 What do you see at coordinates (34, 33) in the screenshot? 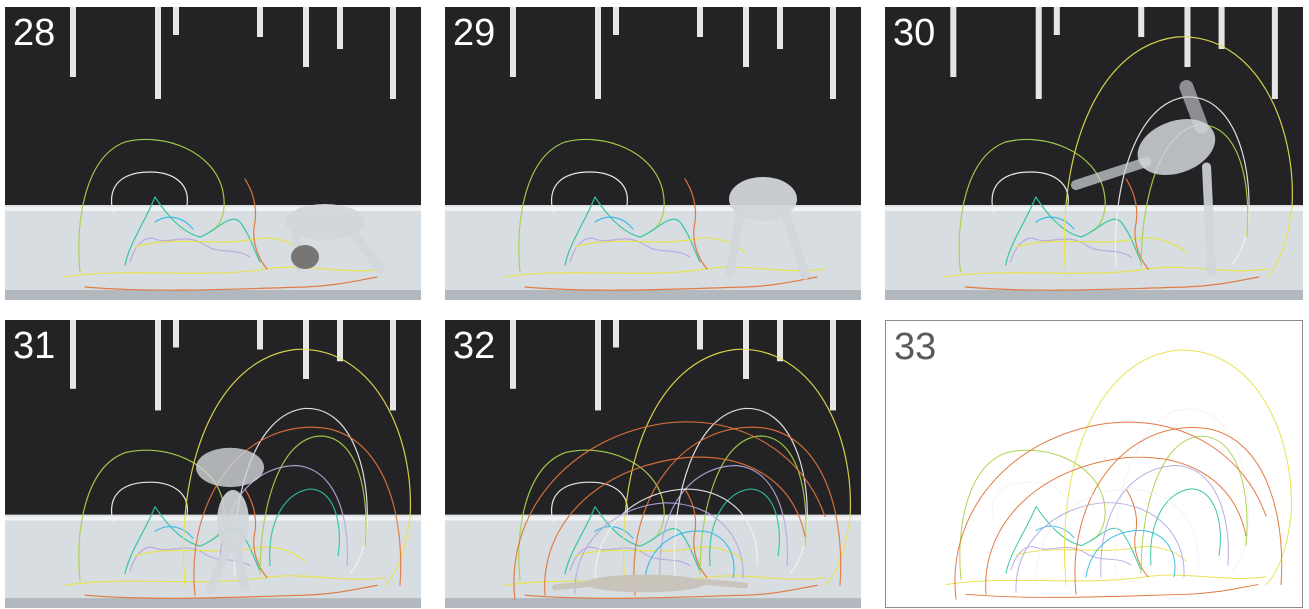
I see `frame-number-28: 28` at bounding box center [34, 33].